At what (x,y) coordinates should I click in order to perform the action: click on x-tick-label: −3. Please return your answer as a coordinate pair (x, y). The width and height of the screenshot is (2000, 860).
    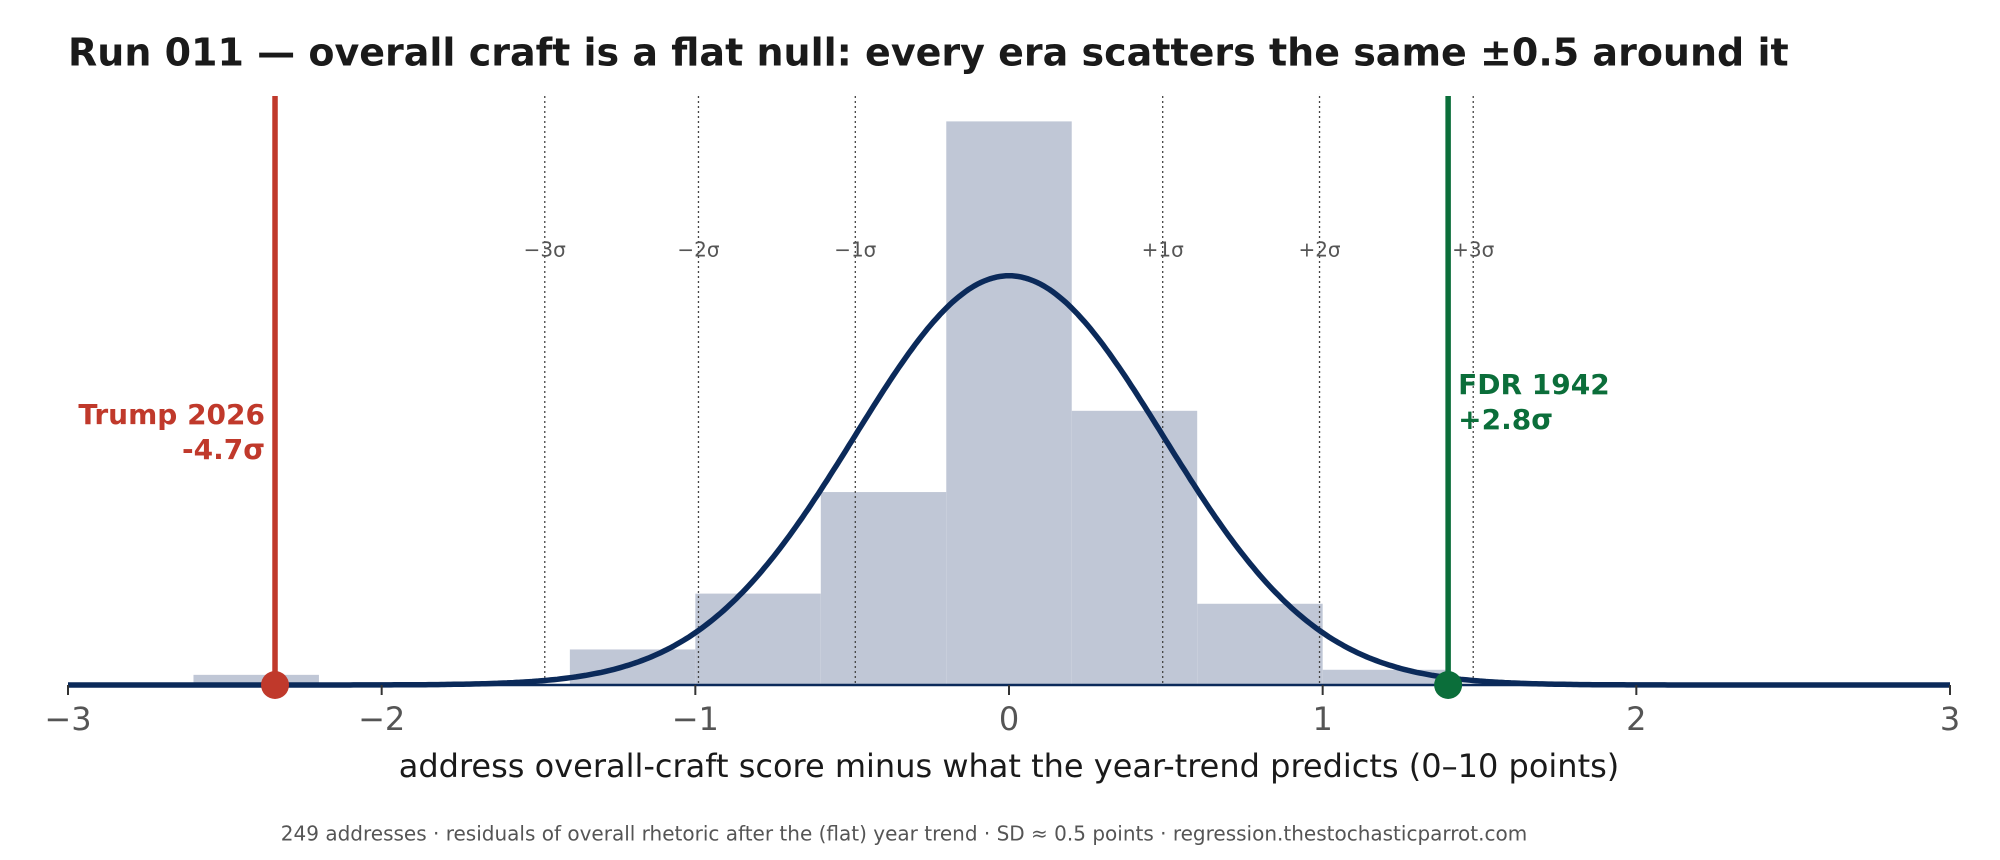
    Looking at the image, I should click on (67, 719).